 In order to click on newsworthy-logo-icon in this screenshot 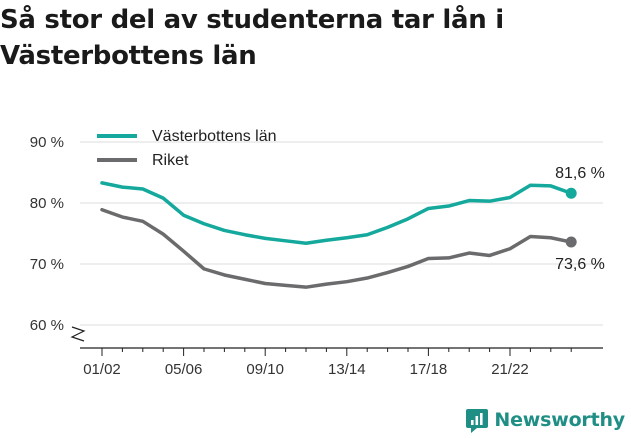, I will do `click(477, 421)`.